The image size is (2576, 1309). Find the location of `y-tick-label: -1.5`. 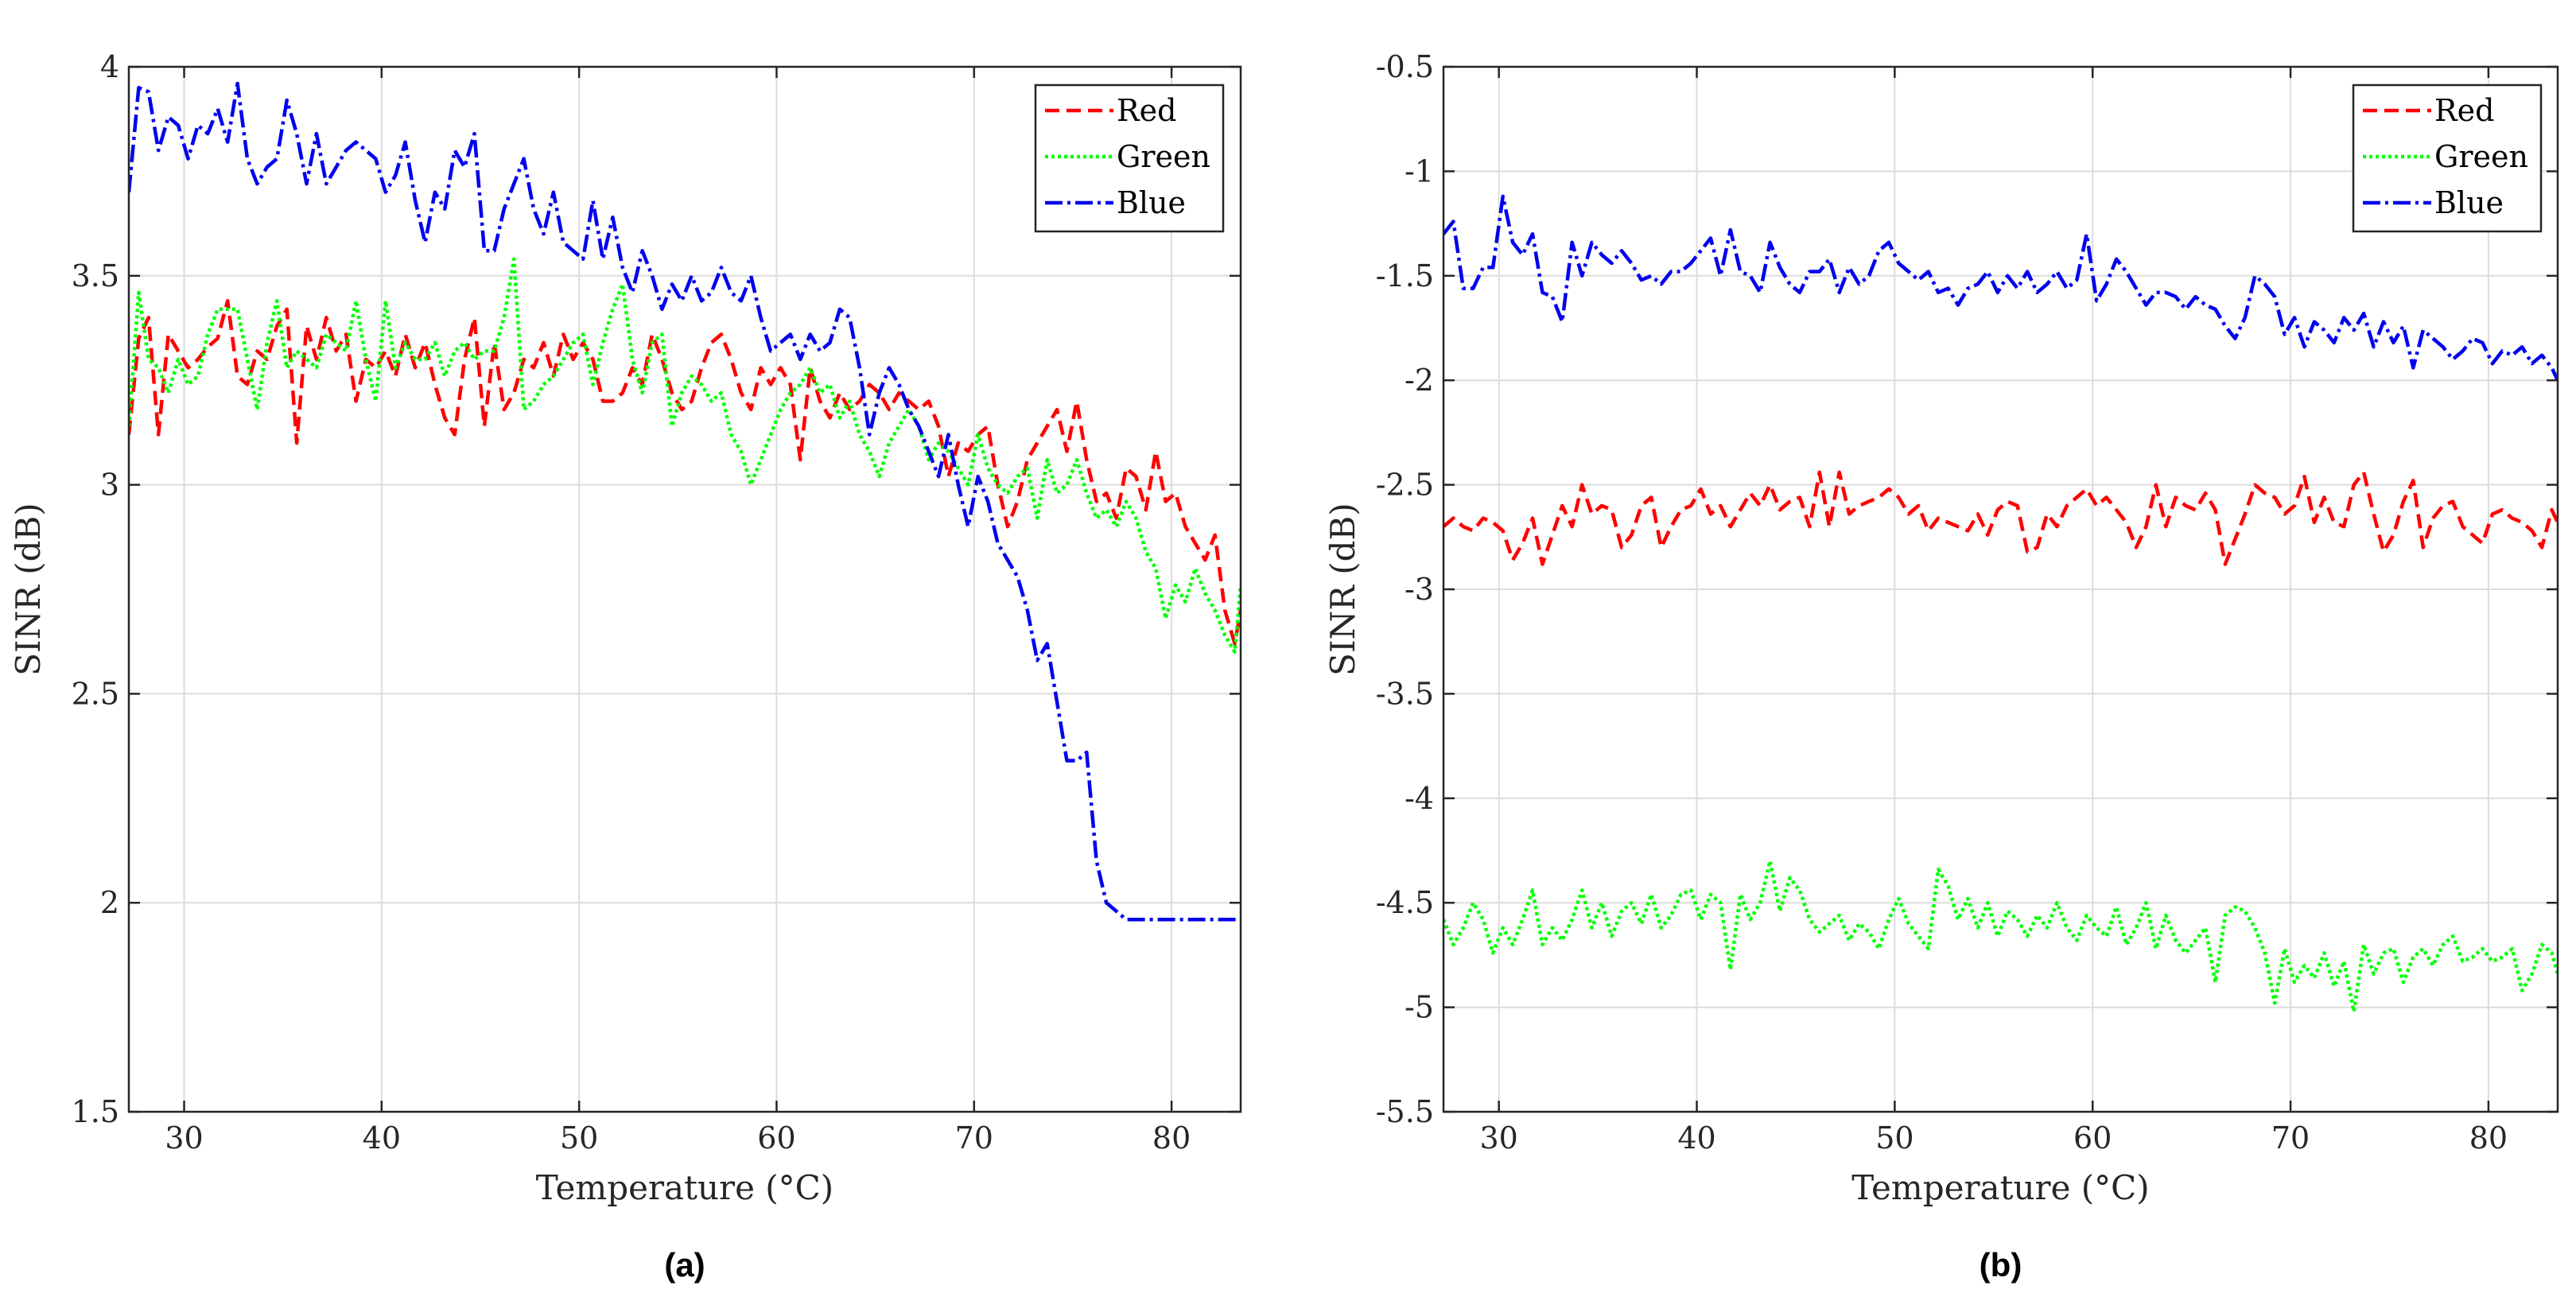

y-tick-label: -1.5 is located at coordinates (1405, 275).